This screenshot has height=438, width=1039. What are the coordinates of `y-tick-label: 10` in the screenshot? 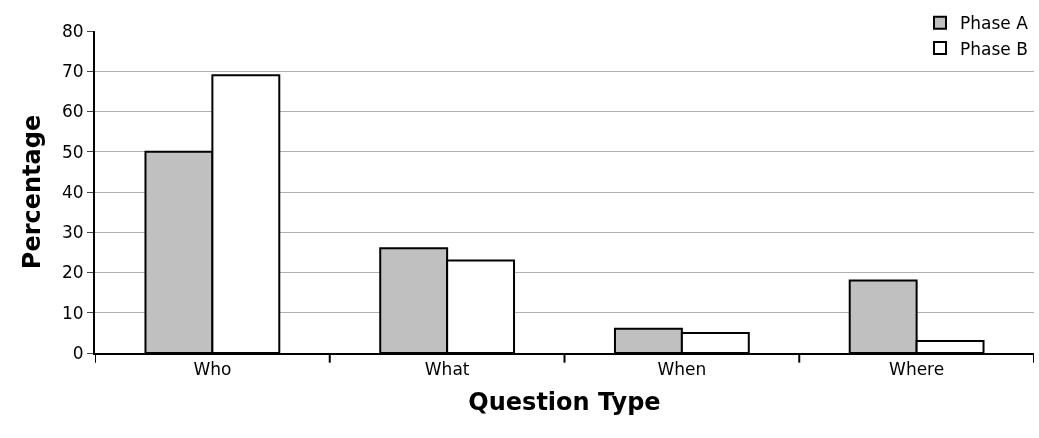 It's located at (72, 312).